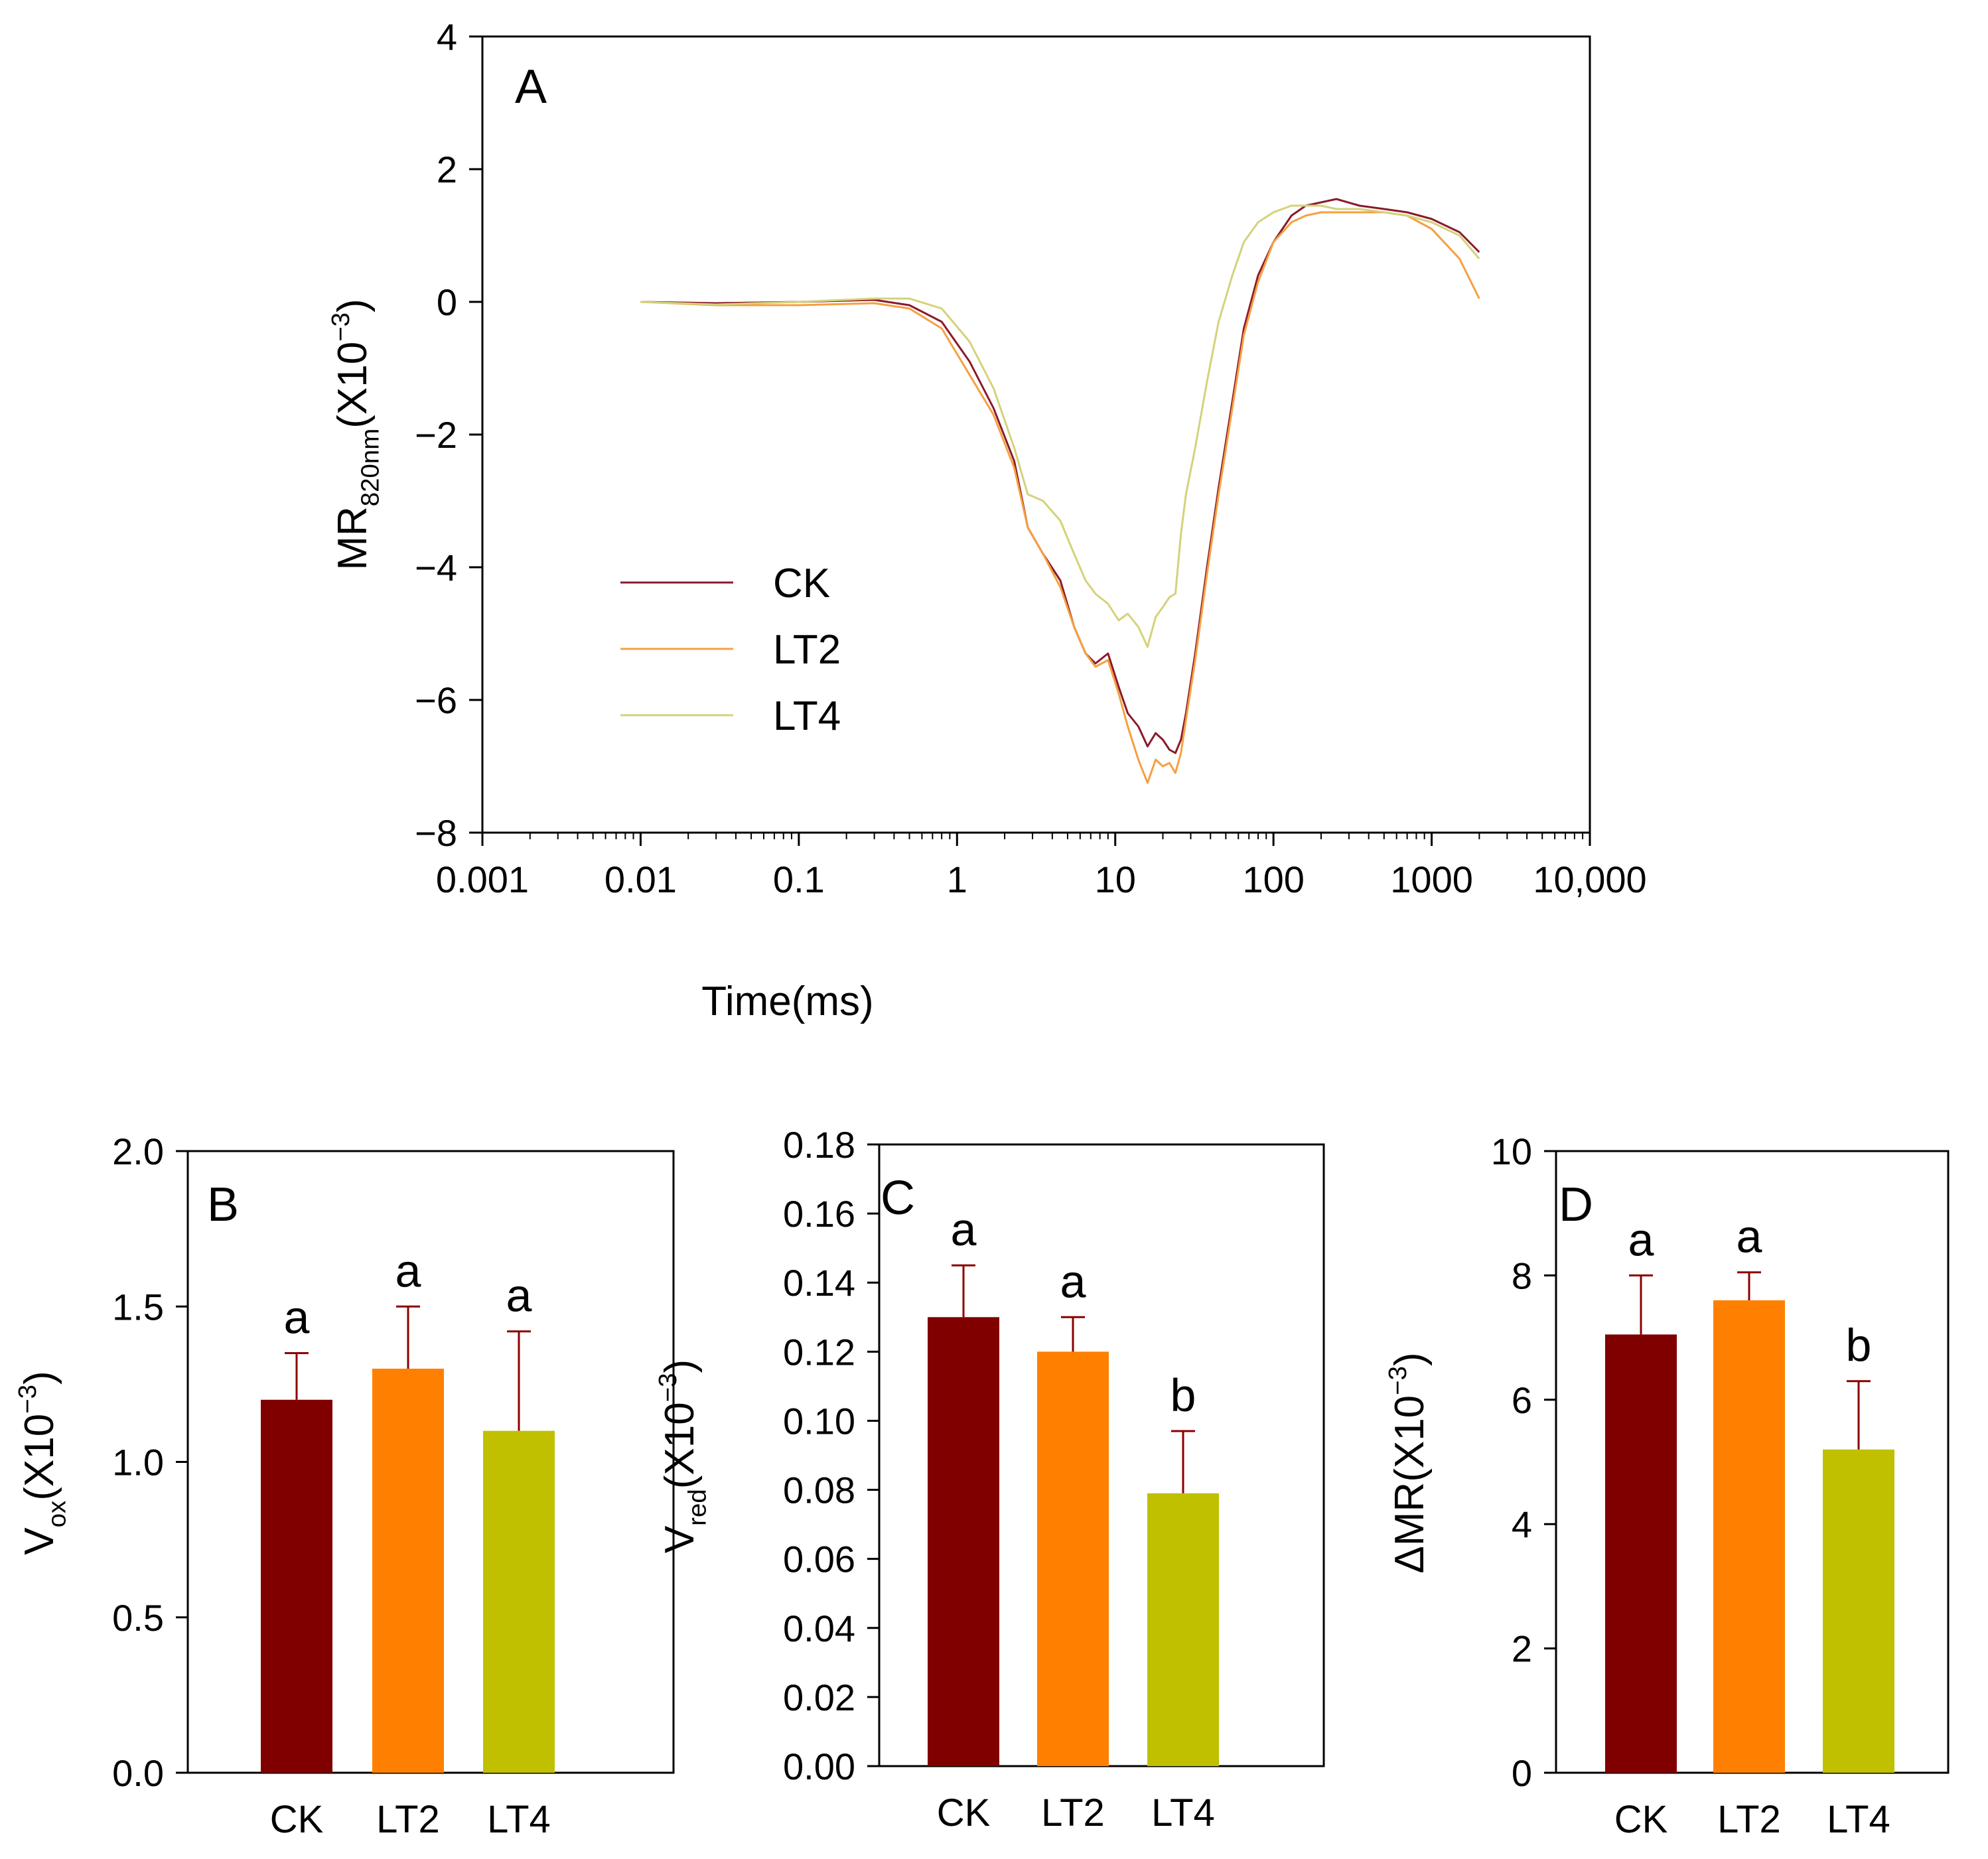  I want to click on bar-c-lt2, so click(1073, 1558).